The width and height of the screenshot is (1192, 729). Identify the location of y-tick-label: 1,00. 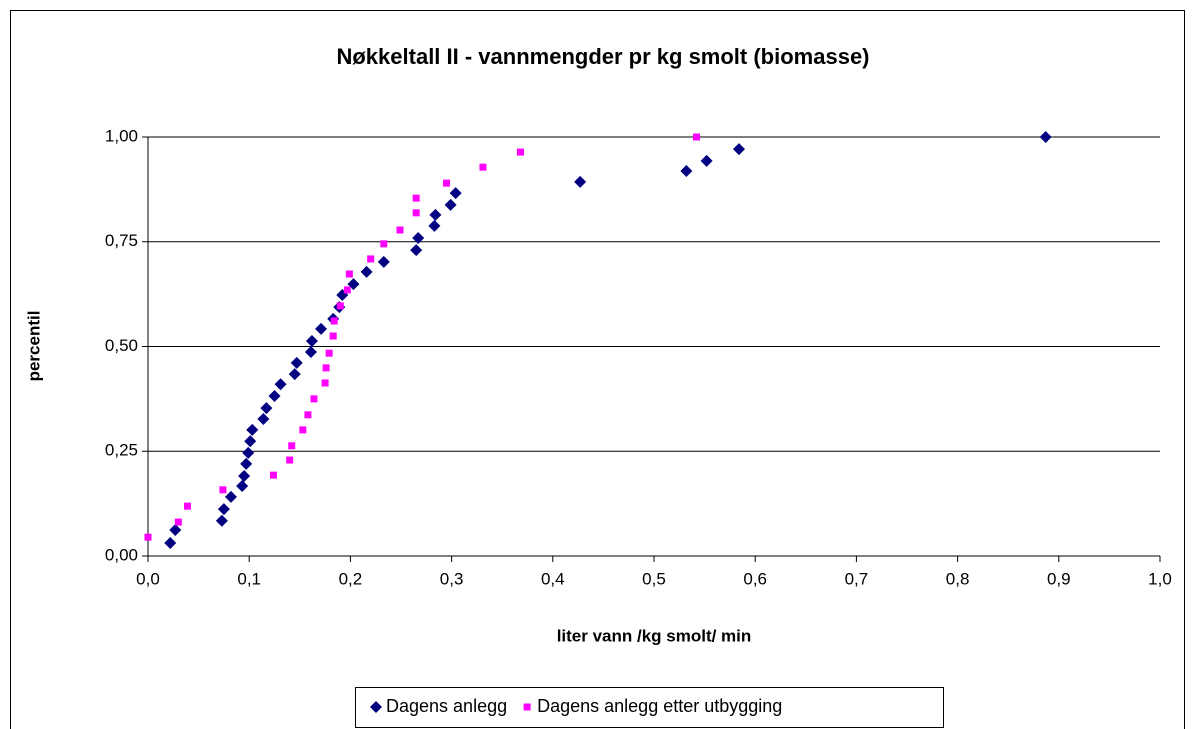
(121, 135).